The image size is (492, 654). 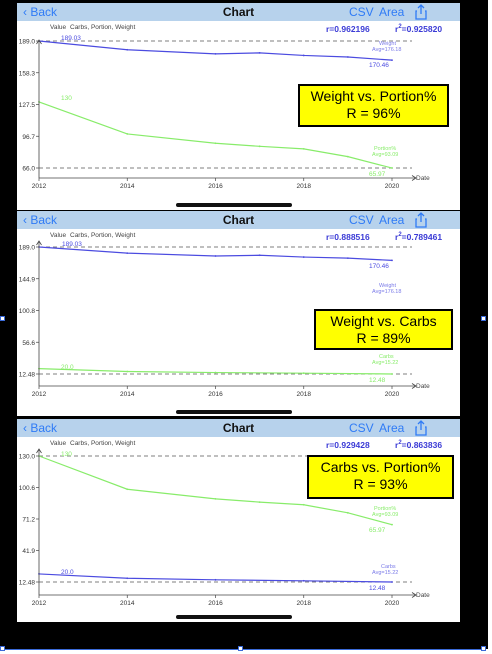 I want to click on chevron-left-icon: ‹, so click(x=25, y=428).